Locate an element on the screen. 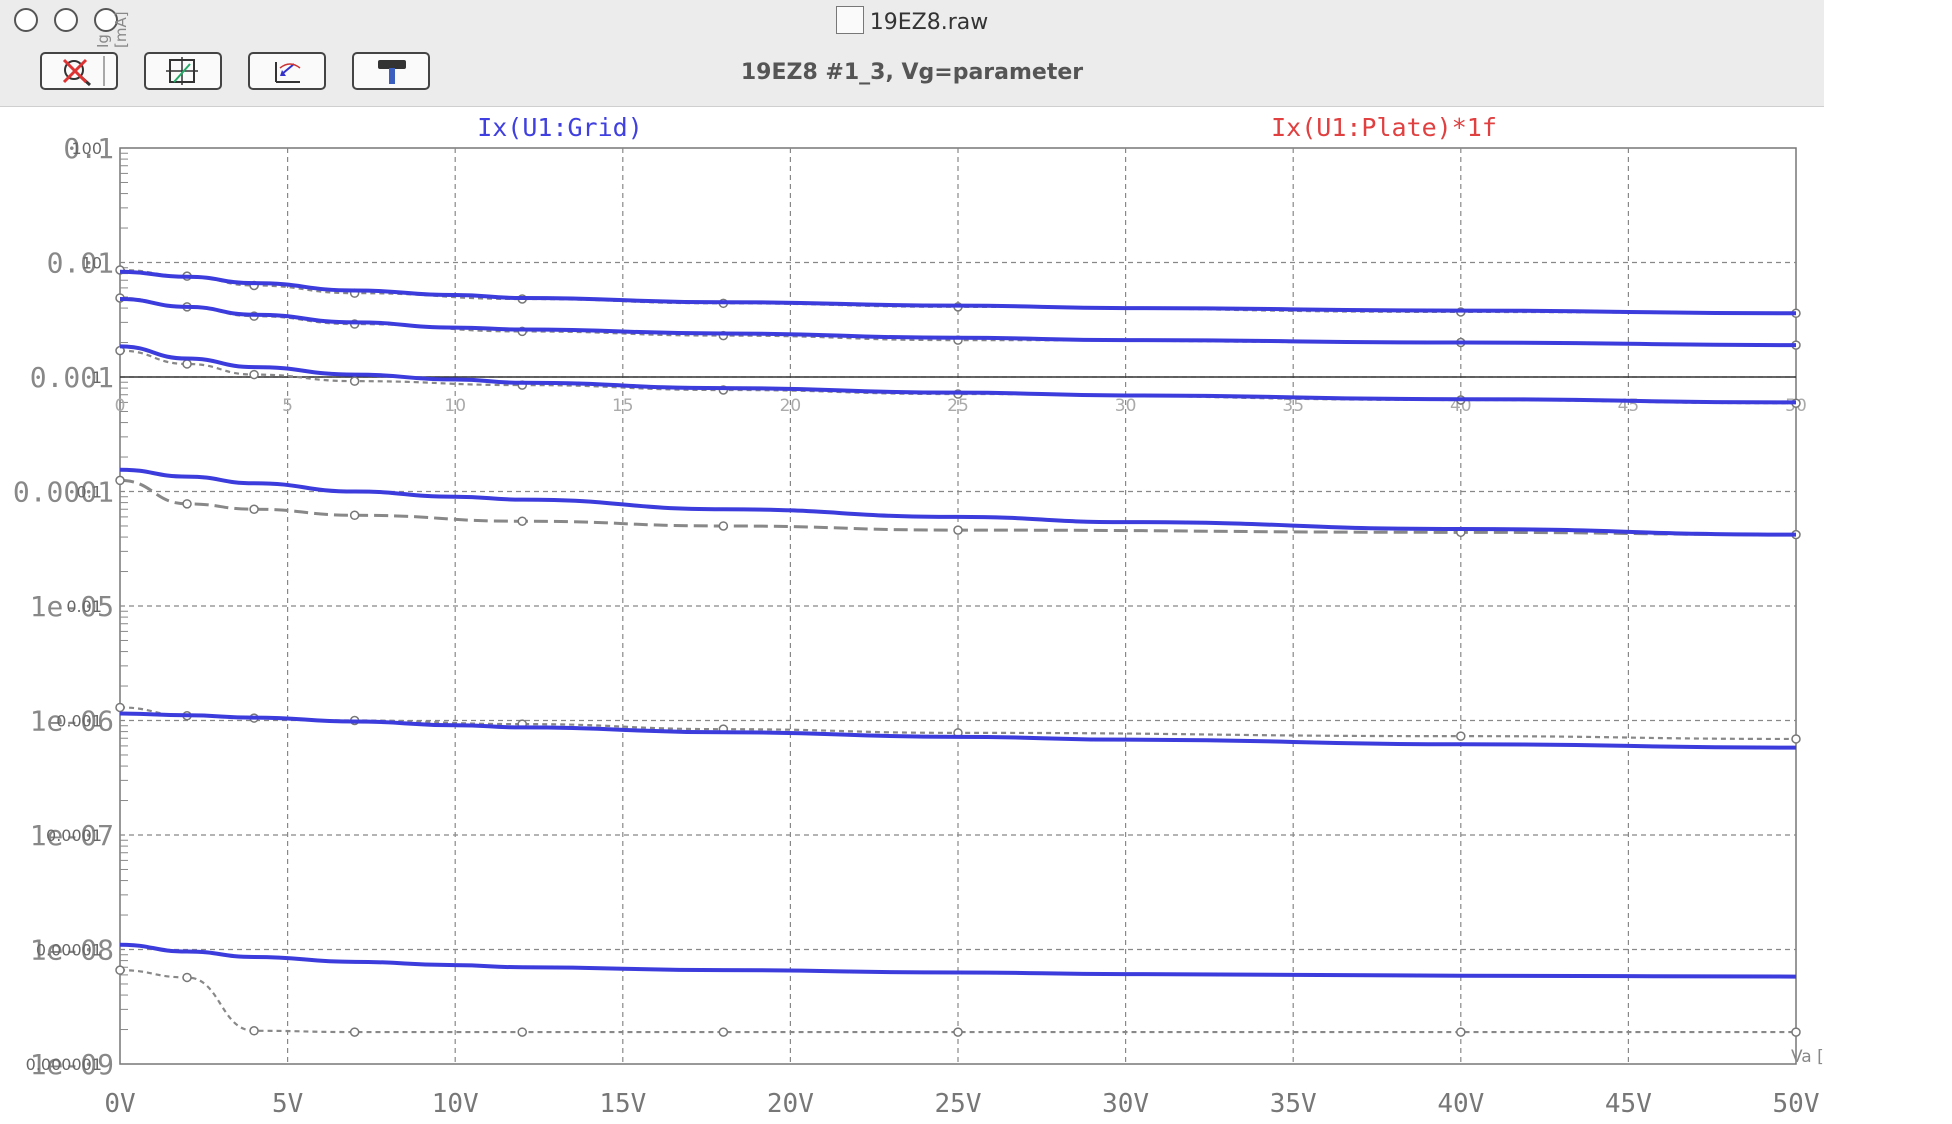  window-title: 19EZ8.raw is located at coordinates (912, 20).